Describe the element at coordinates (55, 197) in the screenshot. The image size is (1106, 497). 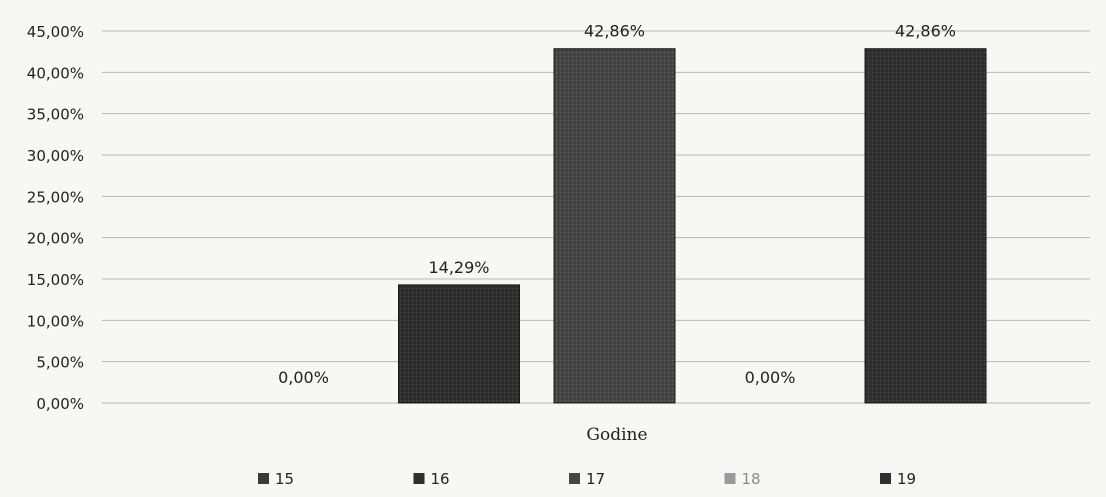
I see `y-tick-label: 25,00%` at that location.